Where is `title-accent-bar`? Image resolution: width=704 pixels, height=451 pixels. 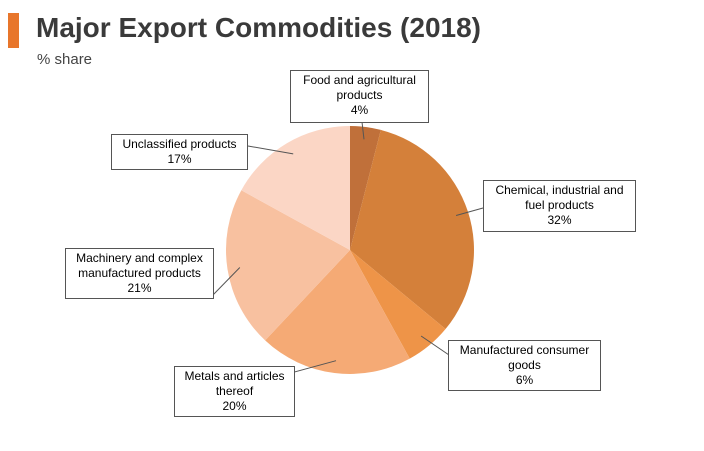
title-accent-bar is located at coordinates (13, 30).